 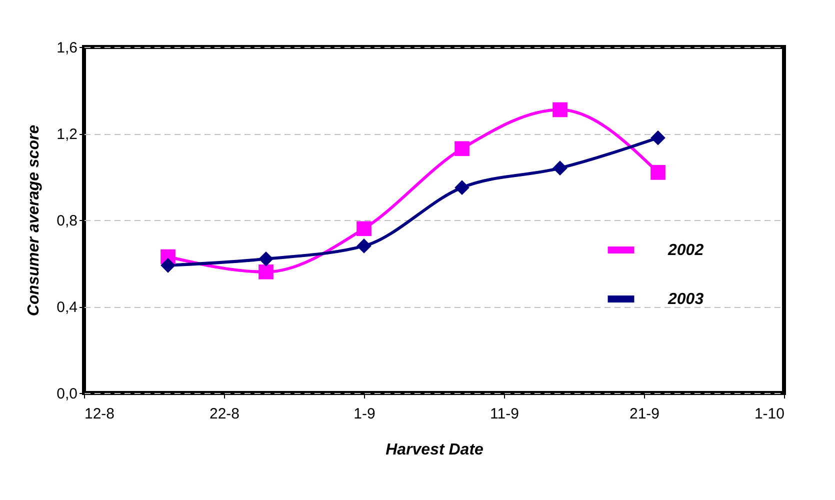 What do you see at coordinates (67, 48) in the screenshot?
I see `y-tick-label: 1,6` at bounding box center [67, 48].